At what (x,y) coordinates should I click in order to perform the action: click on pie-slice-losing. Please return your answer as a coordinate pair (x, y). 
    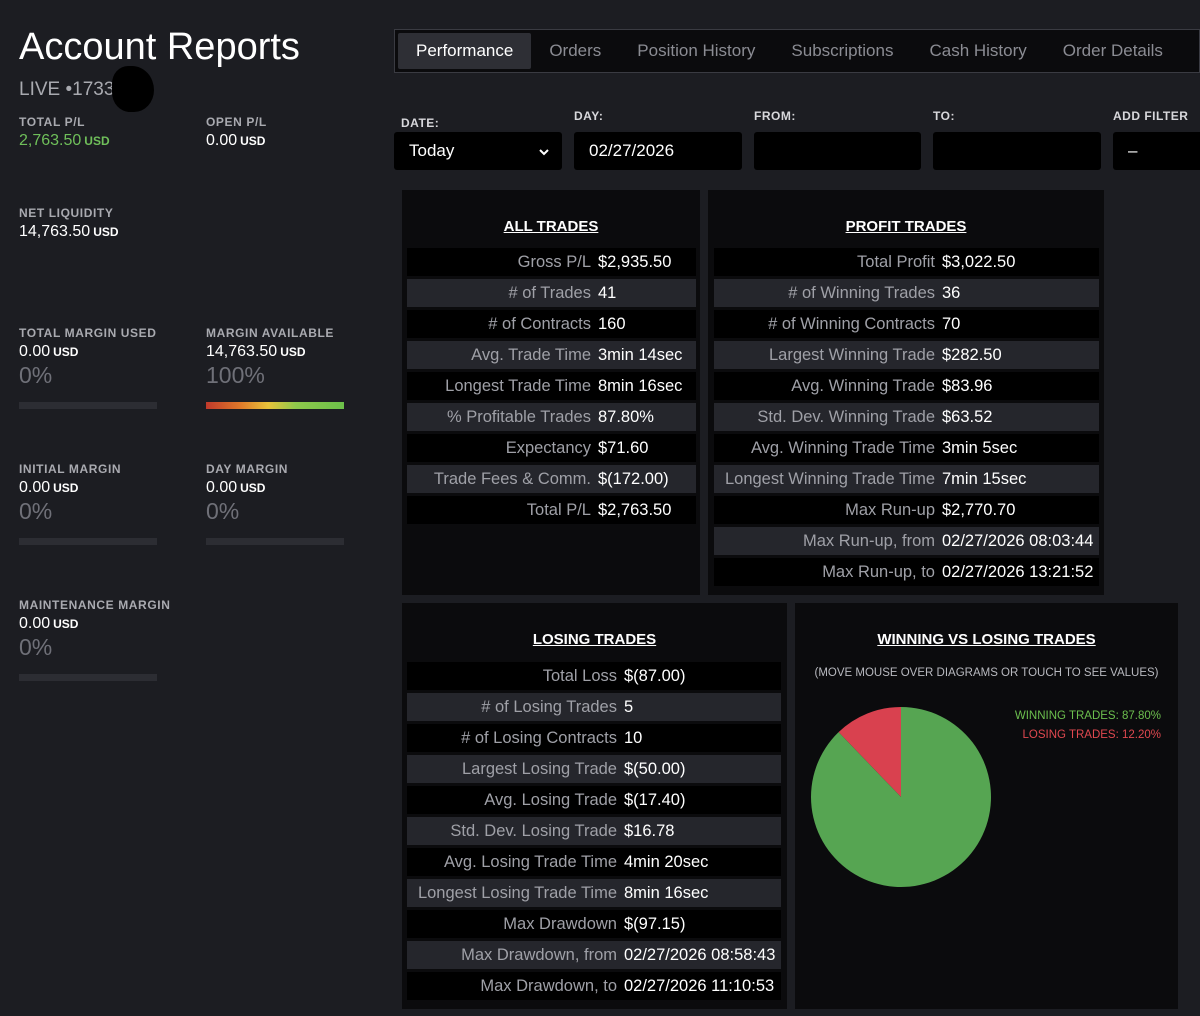
    Looking at the image, I should click on (869, 752).